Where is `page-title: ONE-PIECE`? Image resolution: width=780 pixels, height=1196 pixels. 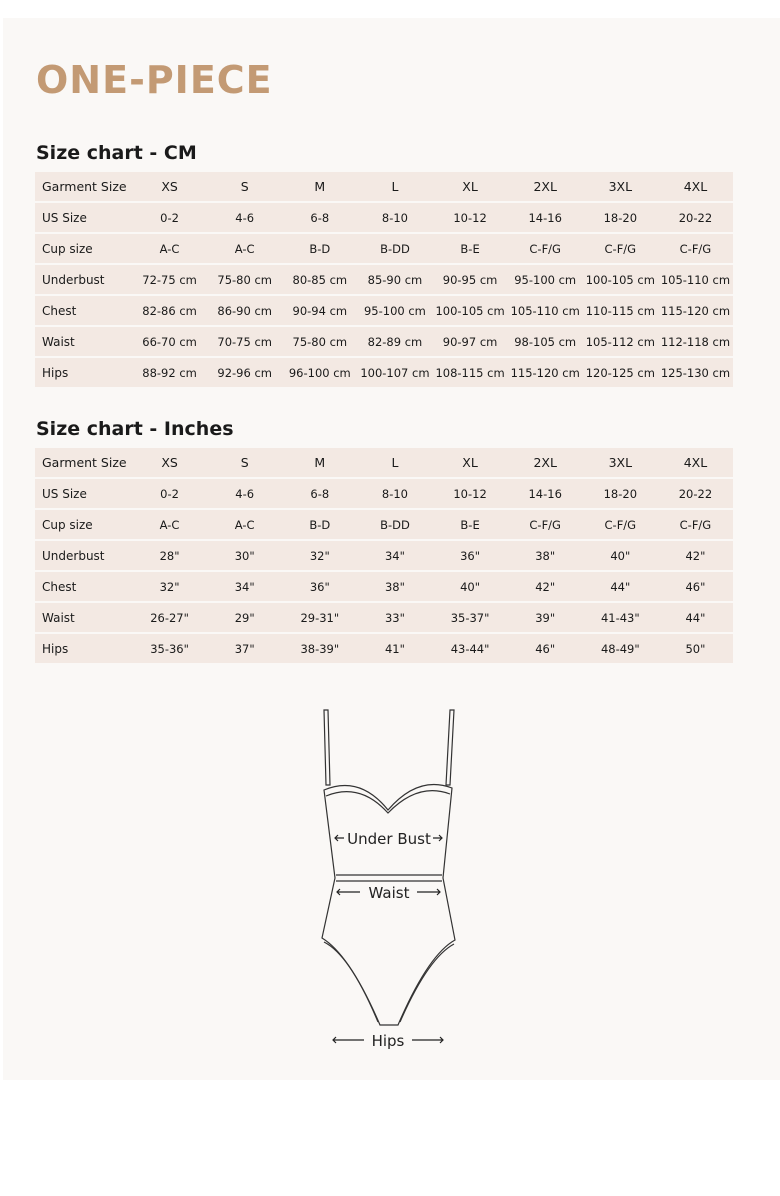
page-title: ONE-PIECE is located at coordinates (154, 80).